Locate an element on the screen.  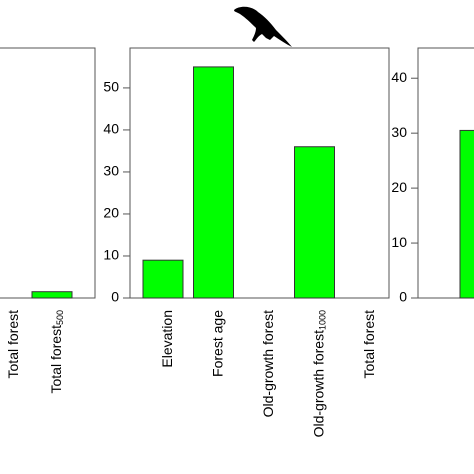
x-tick-label: Elevation is located at coordinates (167, 339).